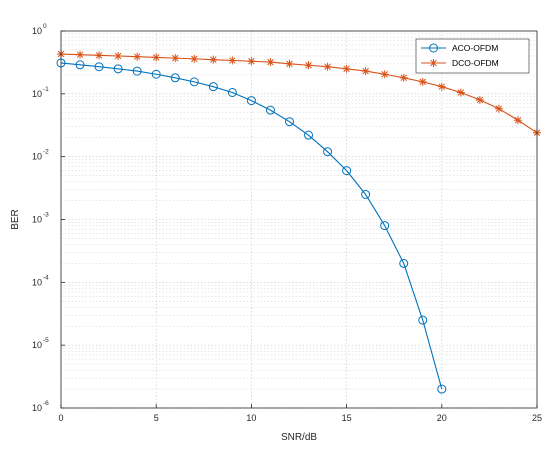 The image size is (550, 449). Describe the element at coordinates (537, 418) in the screenshot. I see `x-tick-label: 25` at that location.